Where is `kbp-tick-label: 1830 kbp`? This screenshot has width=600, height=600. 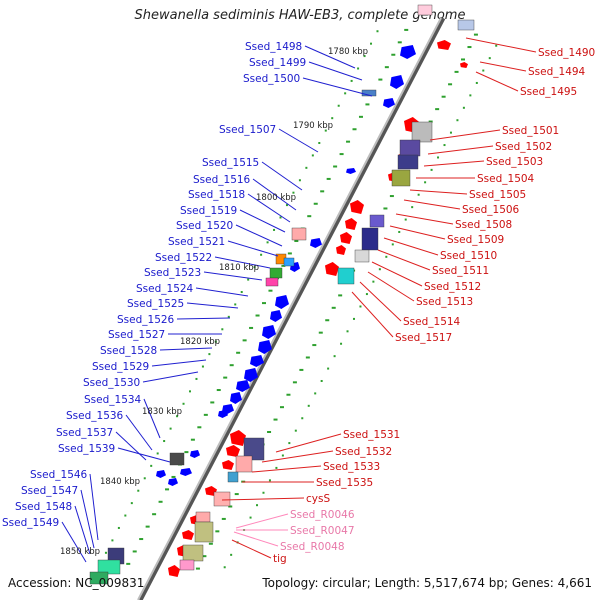
kbp-tick-label: 1830 kbp is located at coordinates (162, 412).